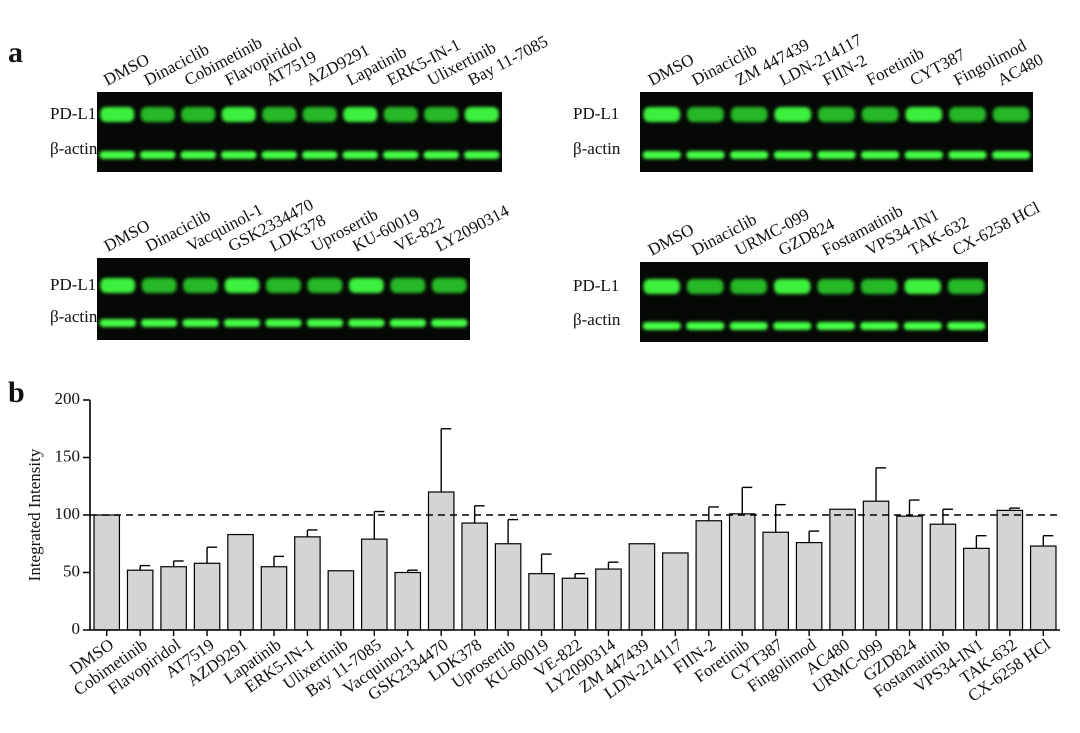 The width and height of the screenshot is (1080, 733). Describe the element at coordinates (16, 392) in the screenshot. I see `panel-label: b` at that location.